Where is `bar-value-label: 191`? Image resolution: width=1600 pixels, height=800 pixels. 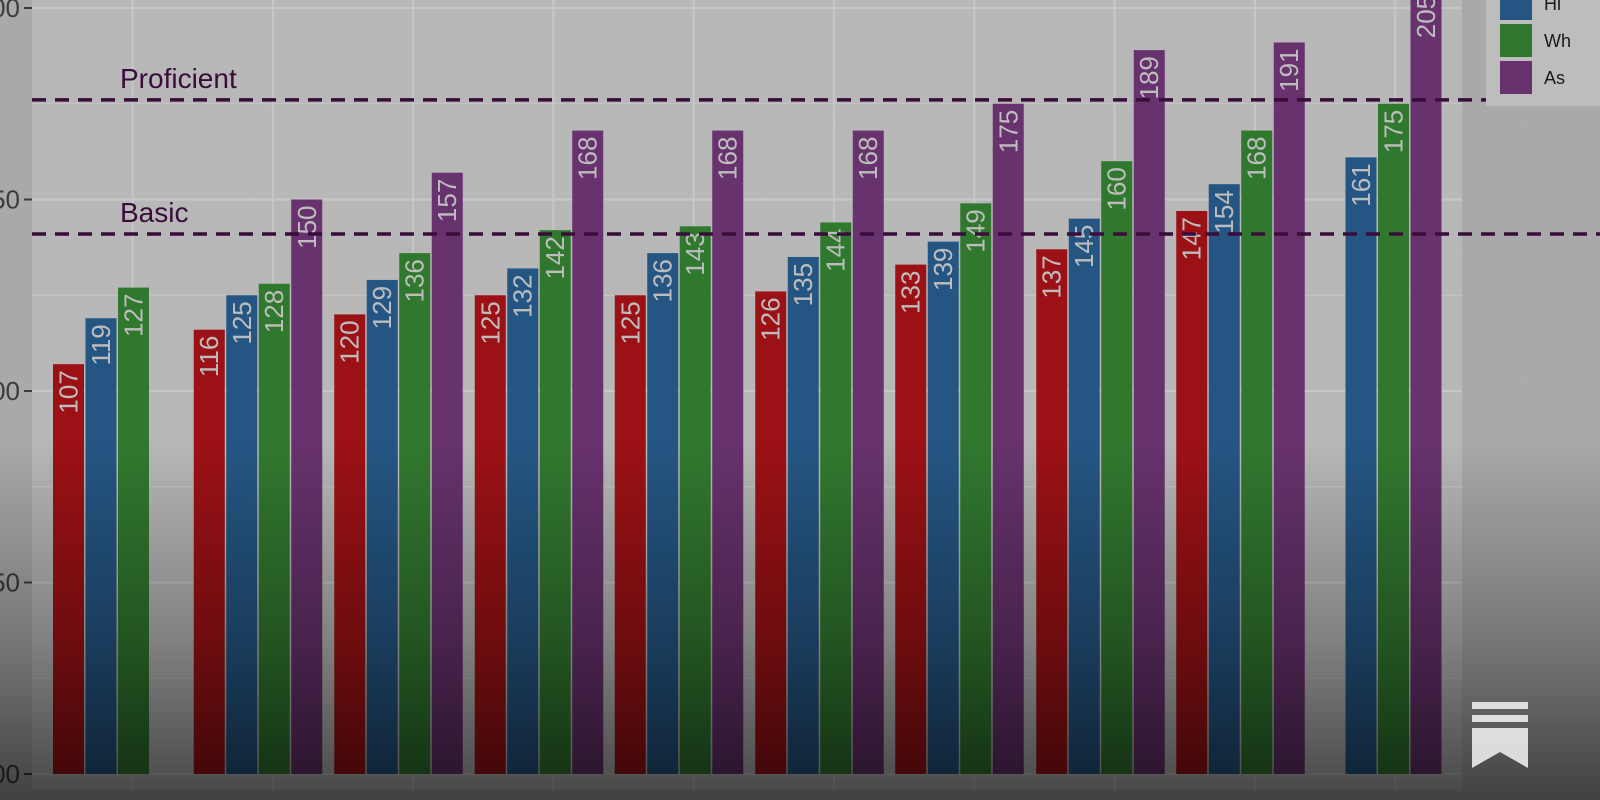
bar-value-label: 191 is located at coordinates (1289, 69).